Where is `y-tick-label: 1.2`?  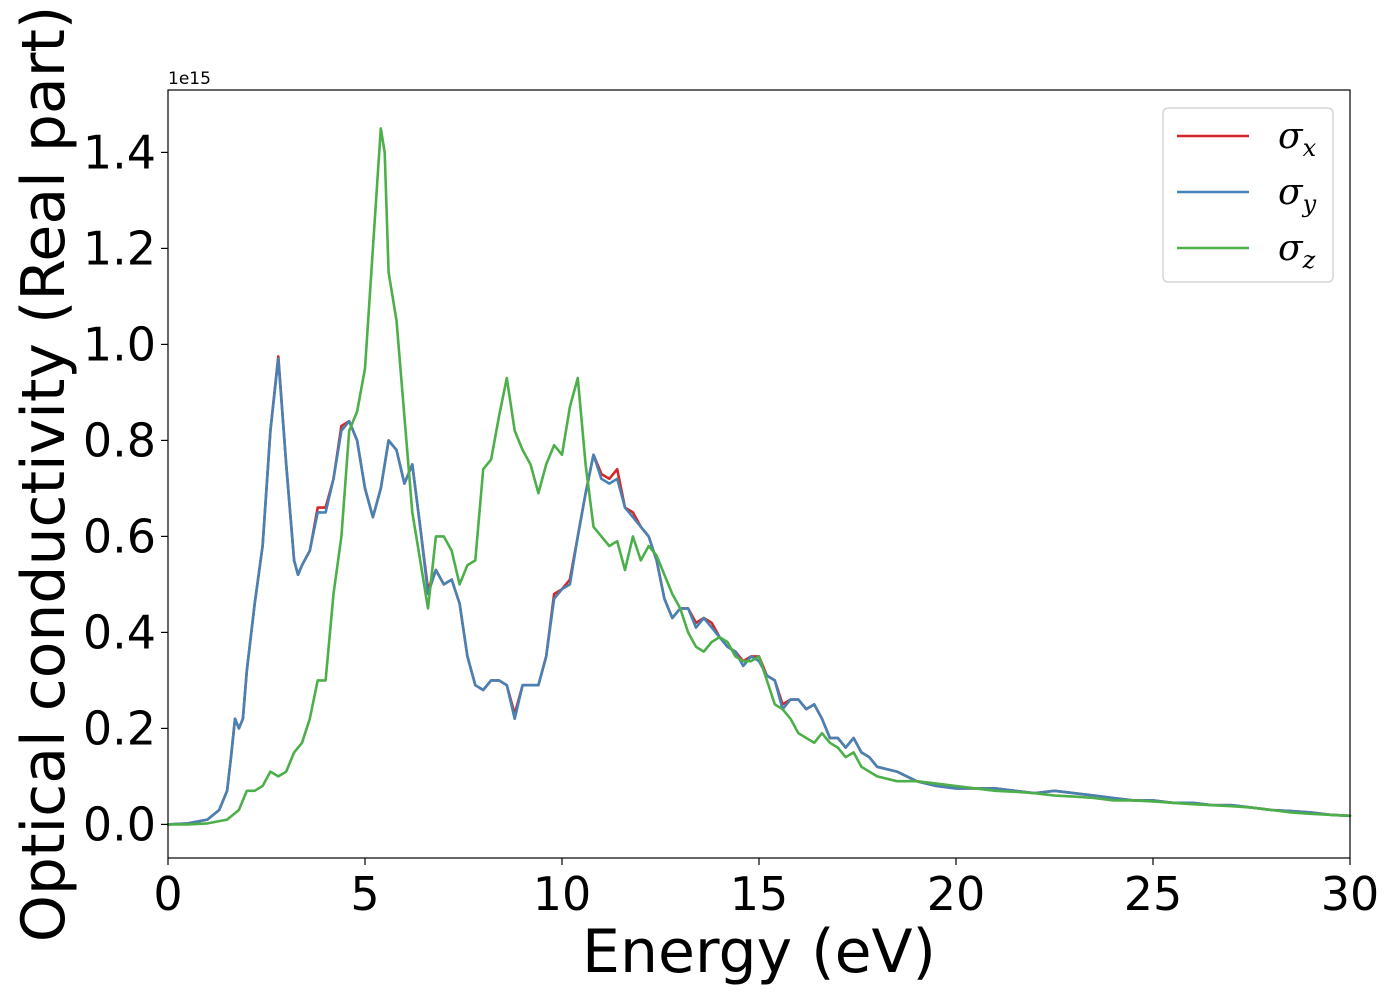 y-tick-label: 1.2 is located at coordinates (119, 248).